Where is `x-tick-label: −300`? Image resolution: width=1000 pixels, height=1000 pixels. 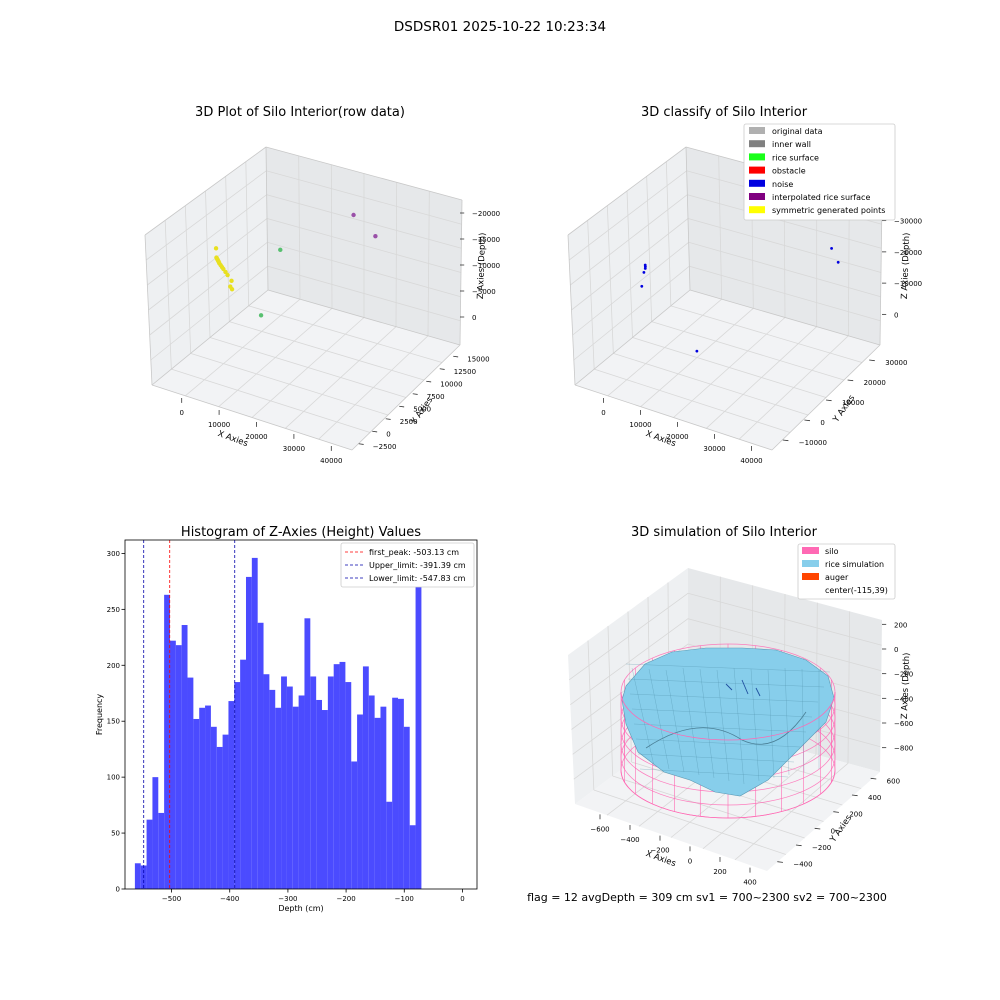
x-tick-label: −300 is located at coordinates (287, 899).